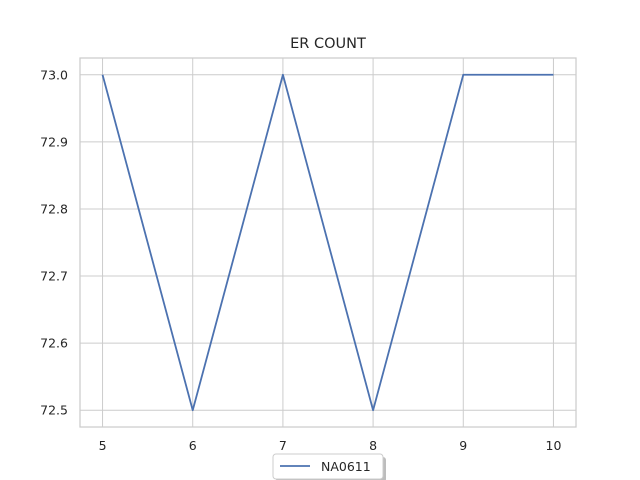  I want to click on chart-title: ER COUNT, so click(328, 44).